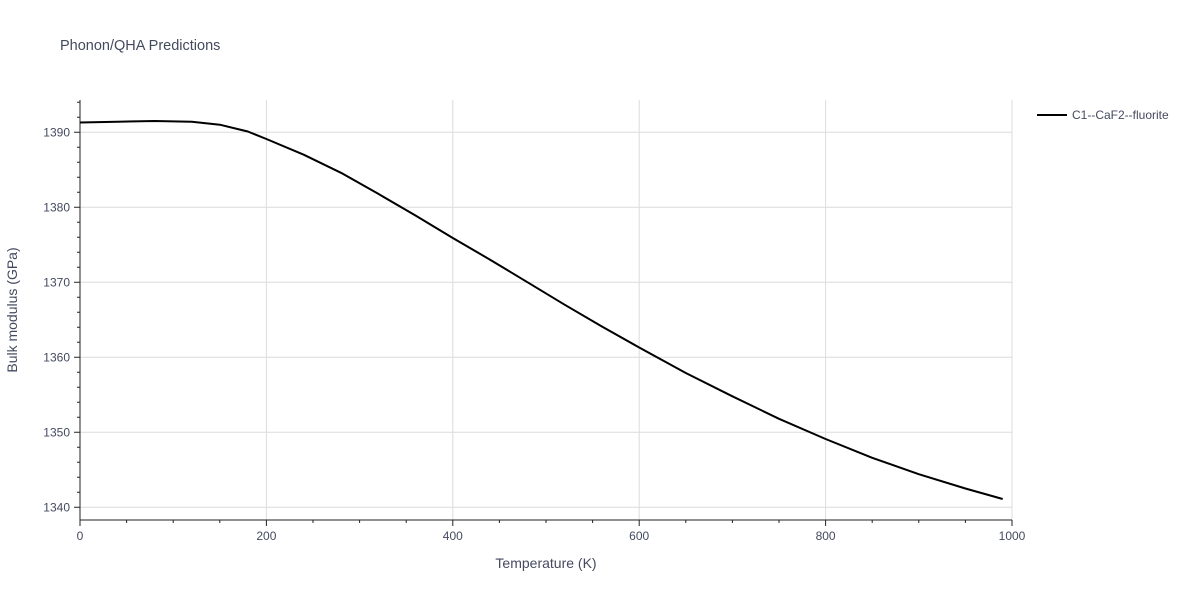 The width and height of the screenshot is (1200, 600). I want to click on legend-label: C1--CaF2--fluorite, so click(1120, 115).